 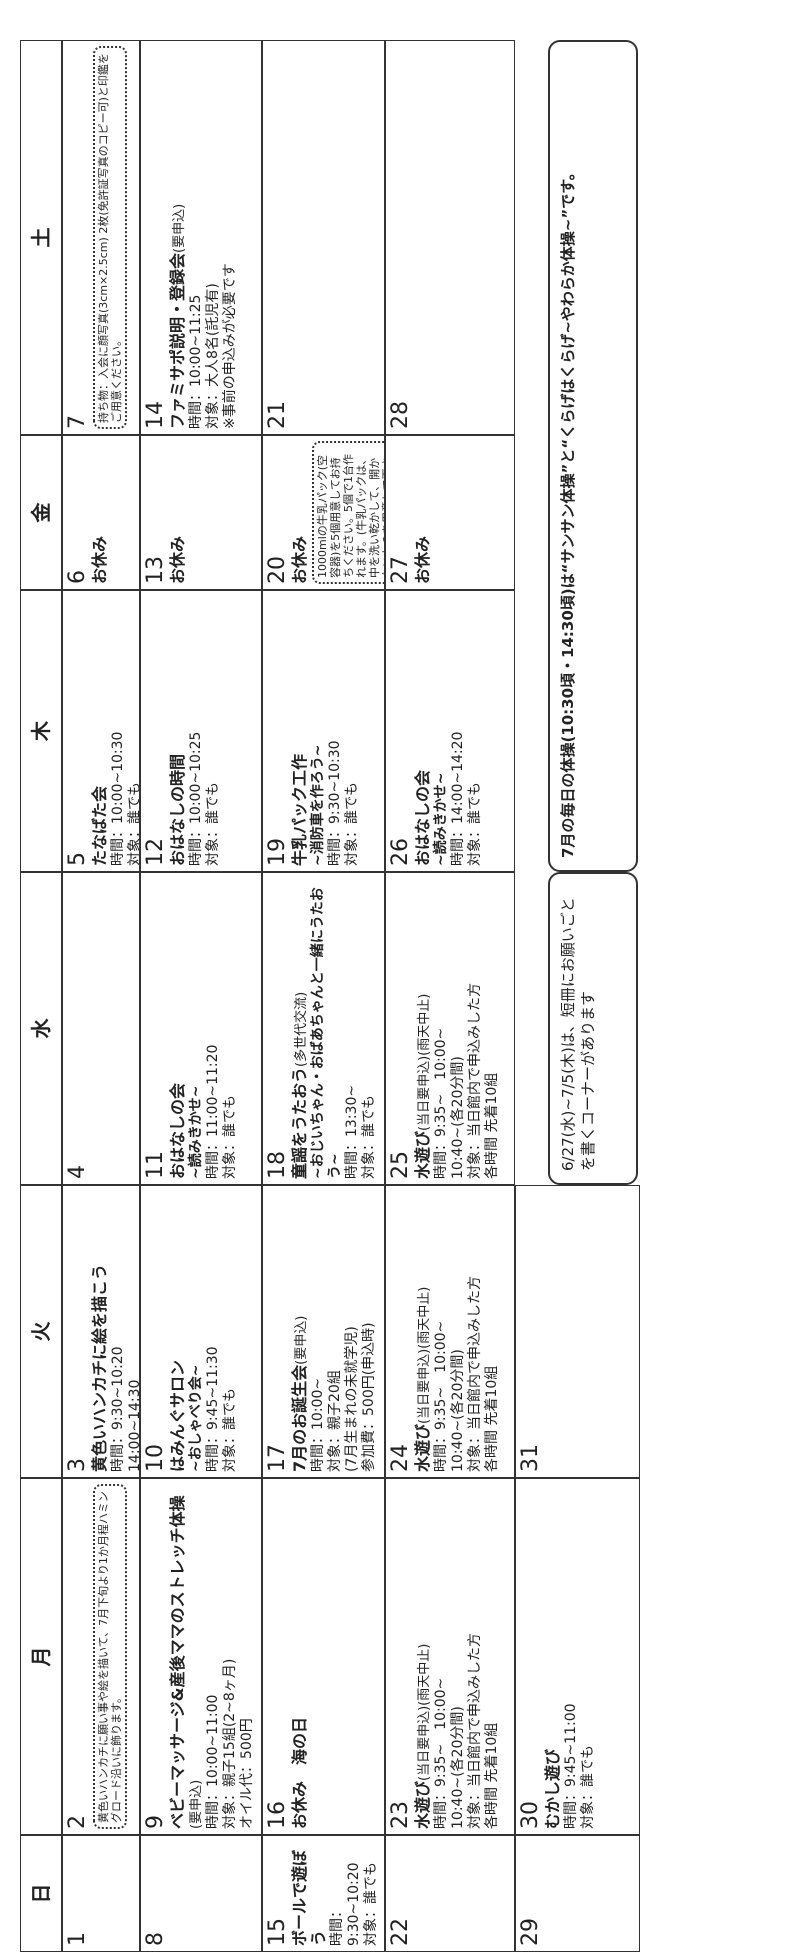 What do you see at coordinates (335, 1421) in the screenshot?
I see `event-detail: 対象：親子20組` at bounding box center [335, 1421].